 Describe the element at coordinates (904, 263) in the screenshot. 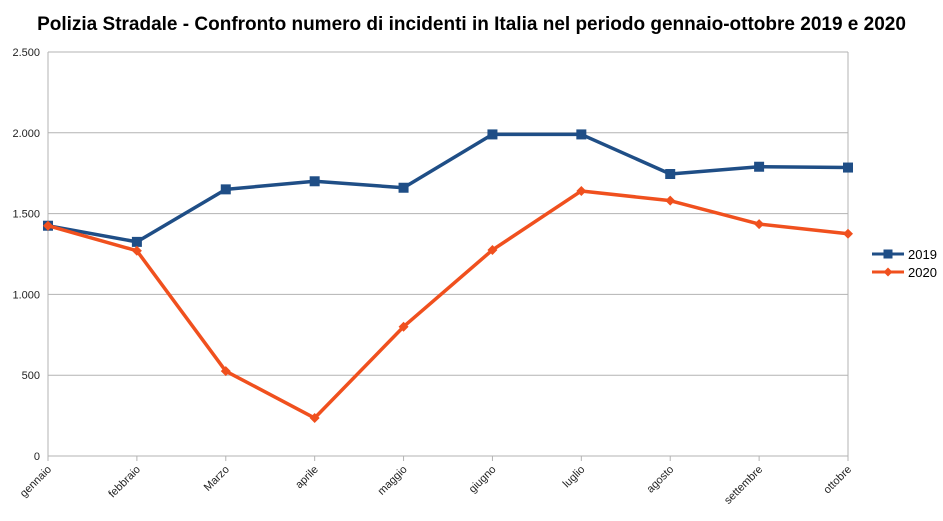

I see `legend: 2019 2020` at that location.